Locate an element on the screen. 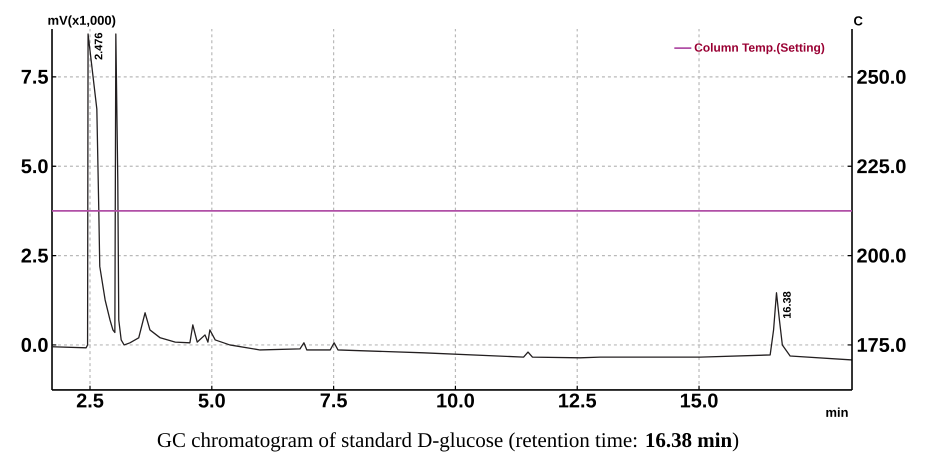 The image size is (934, 459). y-tick-label: 7.5 is located at coordinates (35, 77).